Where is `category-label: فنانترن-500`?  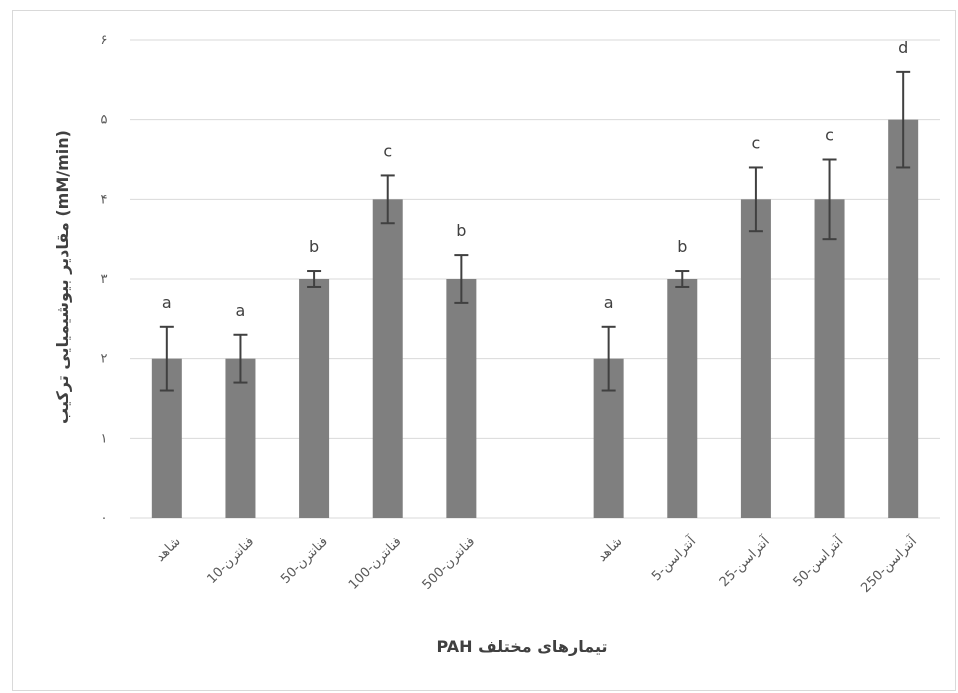 category-label: فنانترن-500 is located at coordinates (449, 563).